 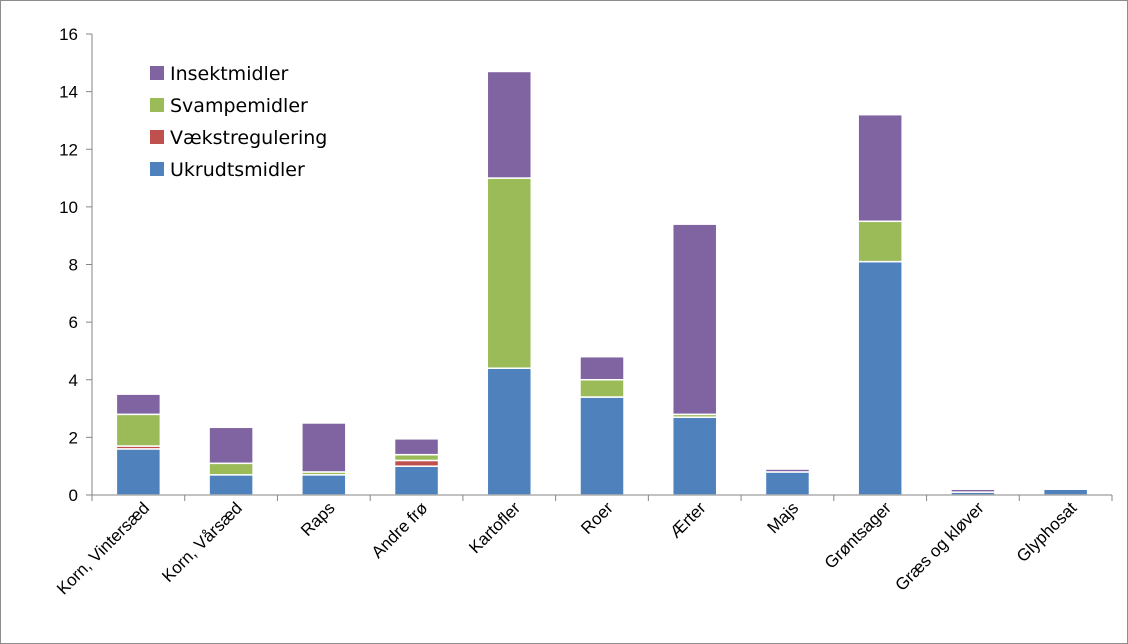 I want to click on x-tick-label: Korn, Vårsæd, so click(x=202, y=542).